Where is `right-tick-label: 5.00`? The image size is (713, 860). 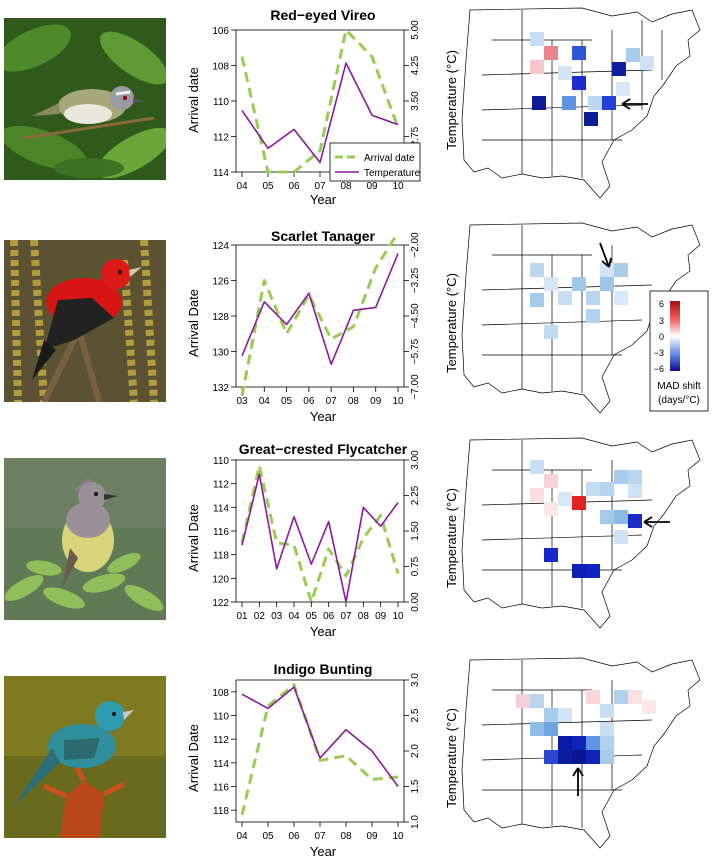
right-tick-label: 5.00 is located at coordinates (415, 30).